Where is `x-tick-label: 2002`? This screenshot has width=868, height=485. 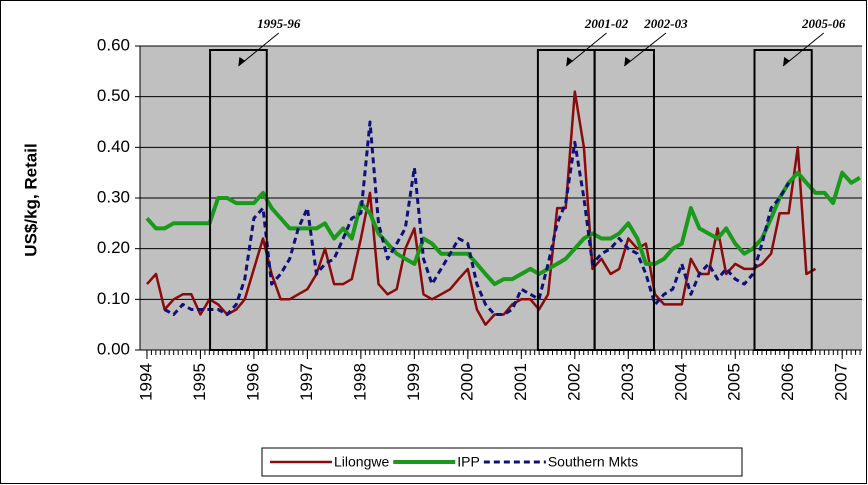 x-tick-label: 2002 is located at coordinates (573, 382).